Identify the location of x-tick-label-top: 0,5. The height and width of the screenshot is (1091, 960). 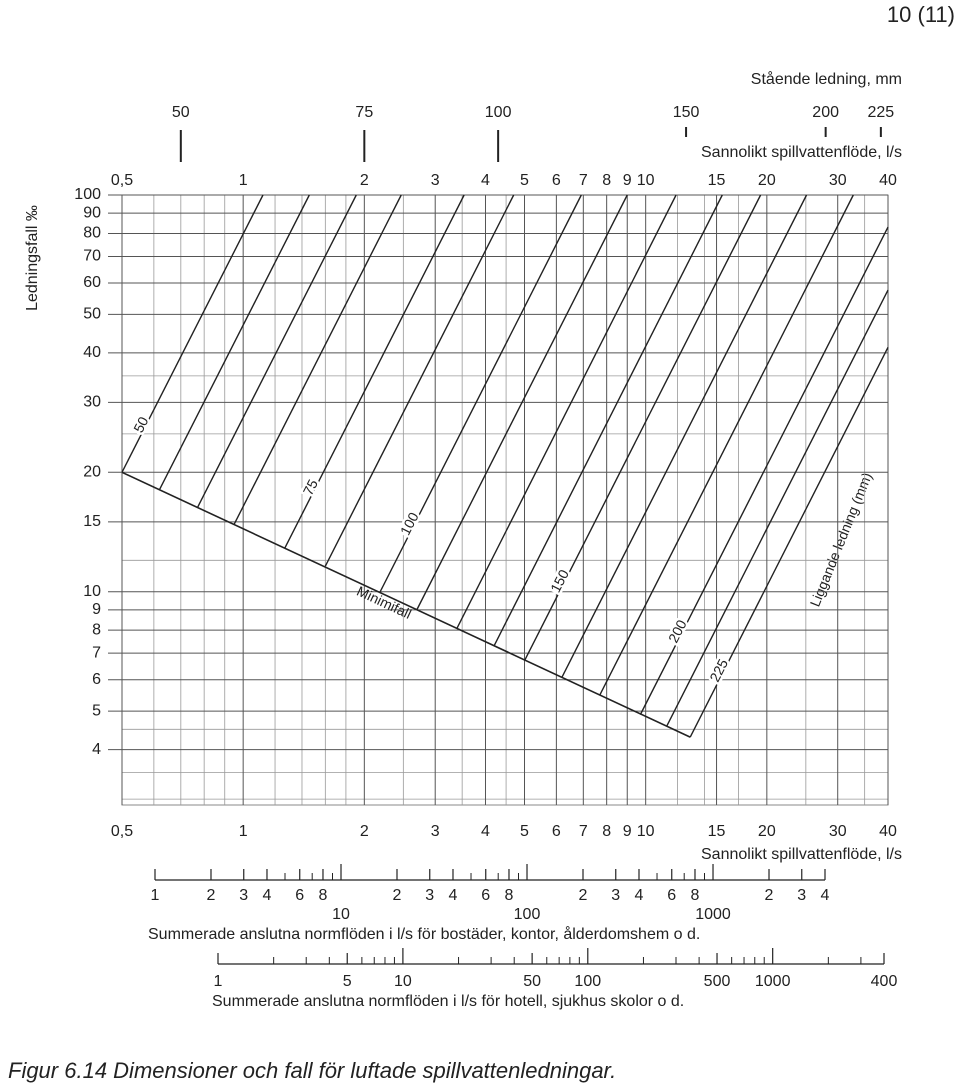
(122, 180).